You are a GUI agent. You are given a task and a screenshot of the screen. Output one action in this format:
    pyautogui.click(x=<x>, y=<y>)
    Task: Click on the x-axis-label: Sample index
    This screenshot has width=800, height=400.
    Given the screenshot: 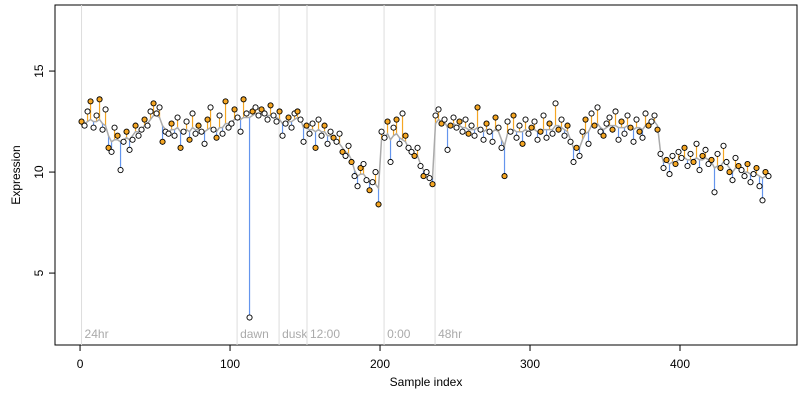 What is the action you would take?
    pyautogui.click(x=426, y=382)
    